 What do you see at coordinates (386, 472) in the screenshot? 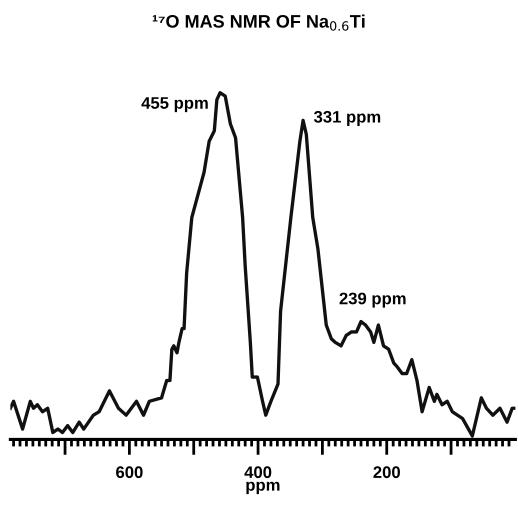
I see `x-tick-label: 200` at bounding box center [386, 472].